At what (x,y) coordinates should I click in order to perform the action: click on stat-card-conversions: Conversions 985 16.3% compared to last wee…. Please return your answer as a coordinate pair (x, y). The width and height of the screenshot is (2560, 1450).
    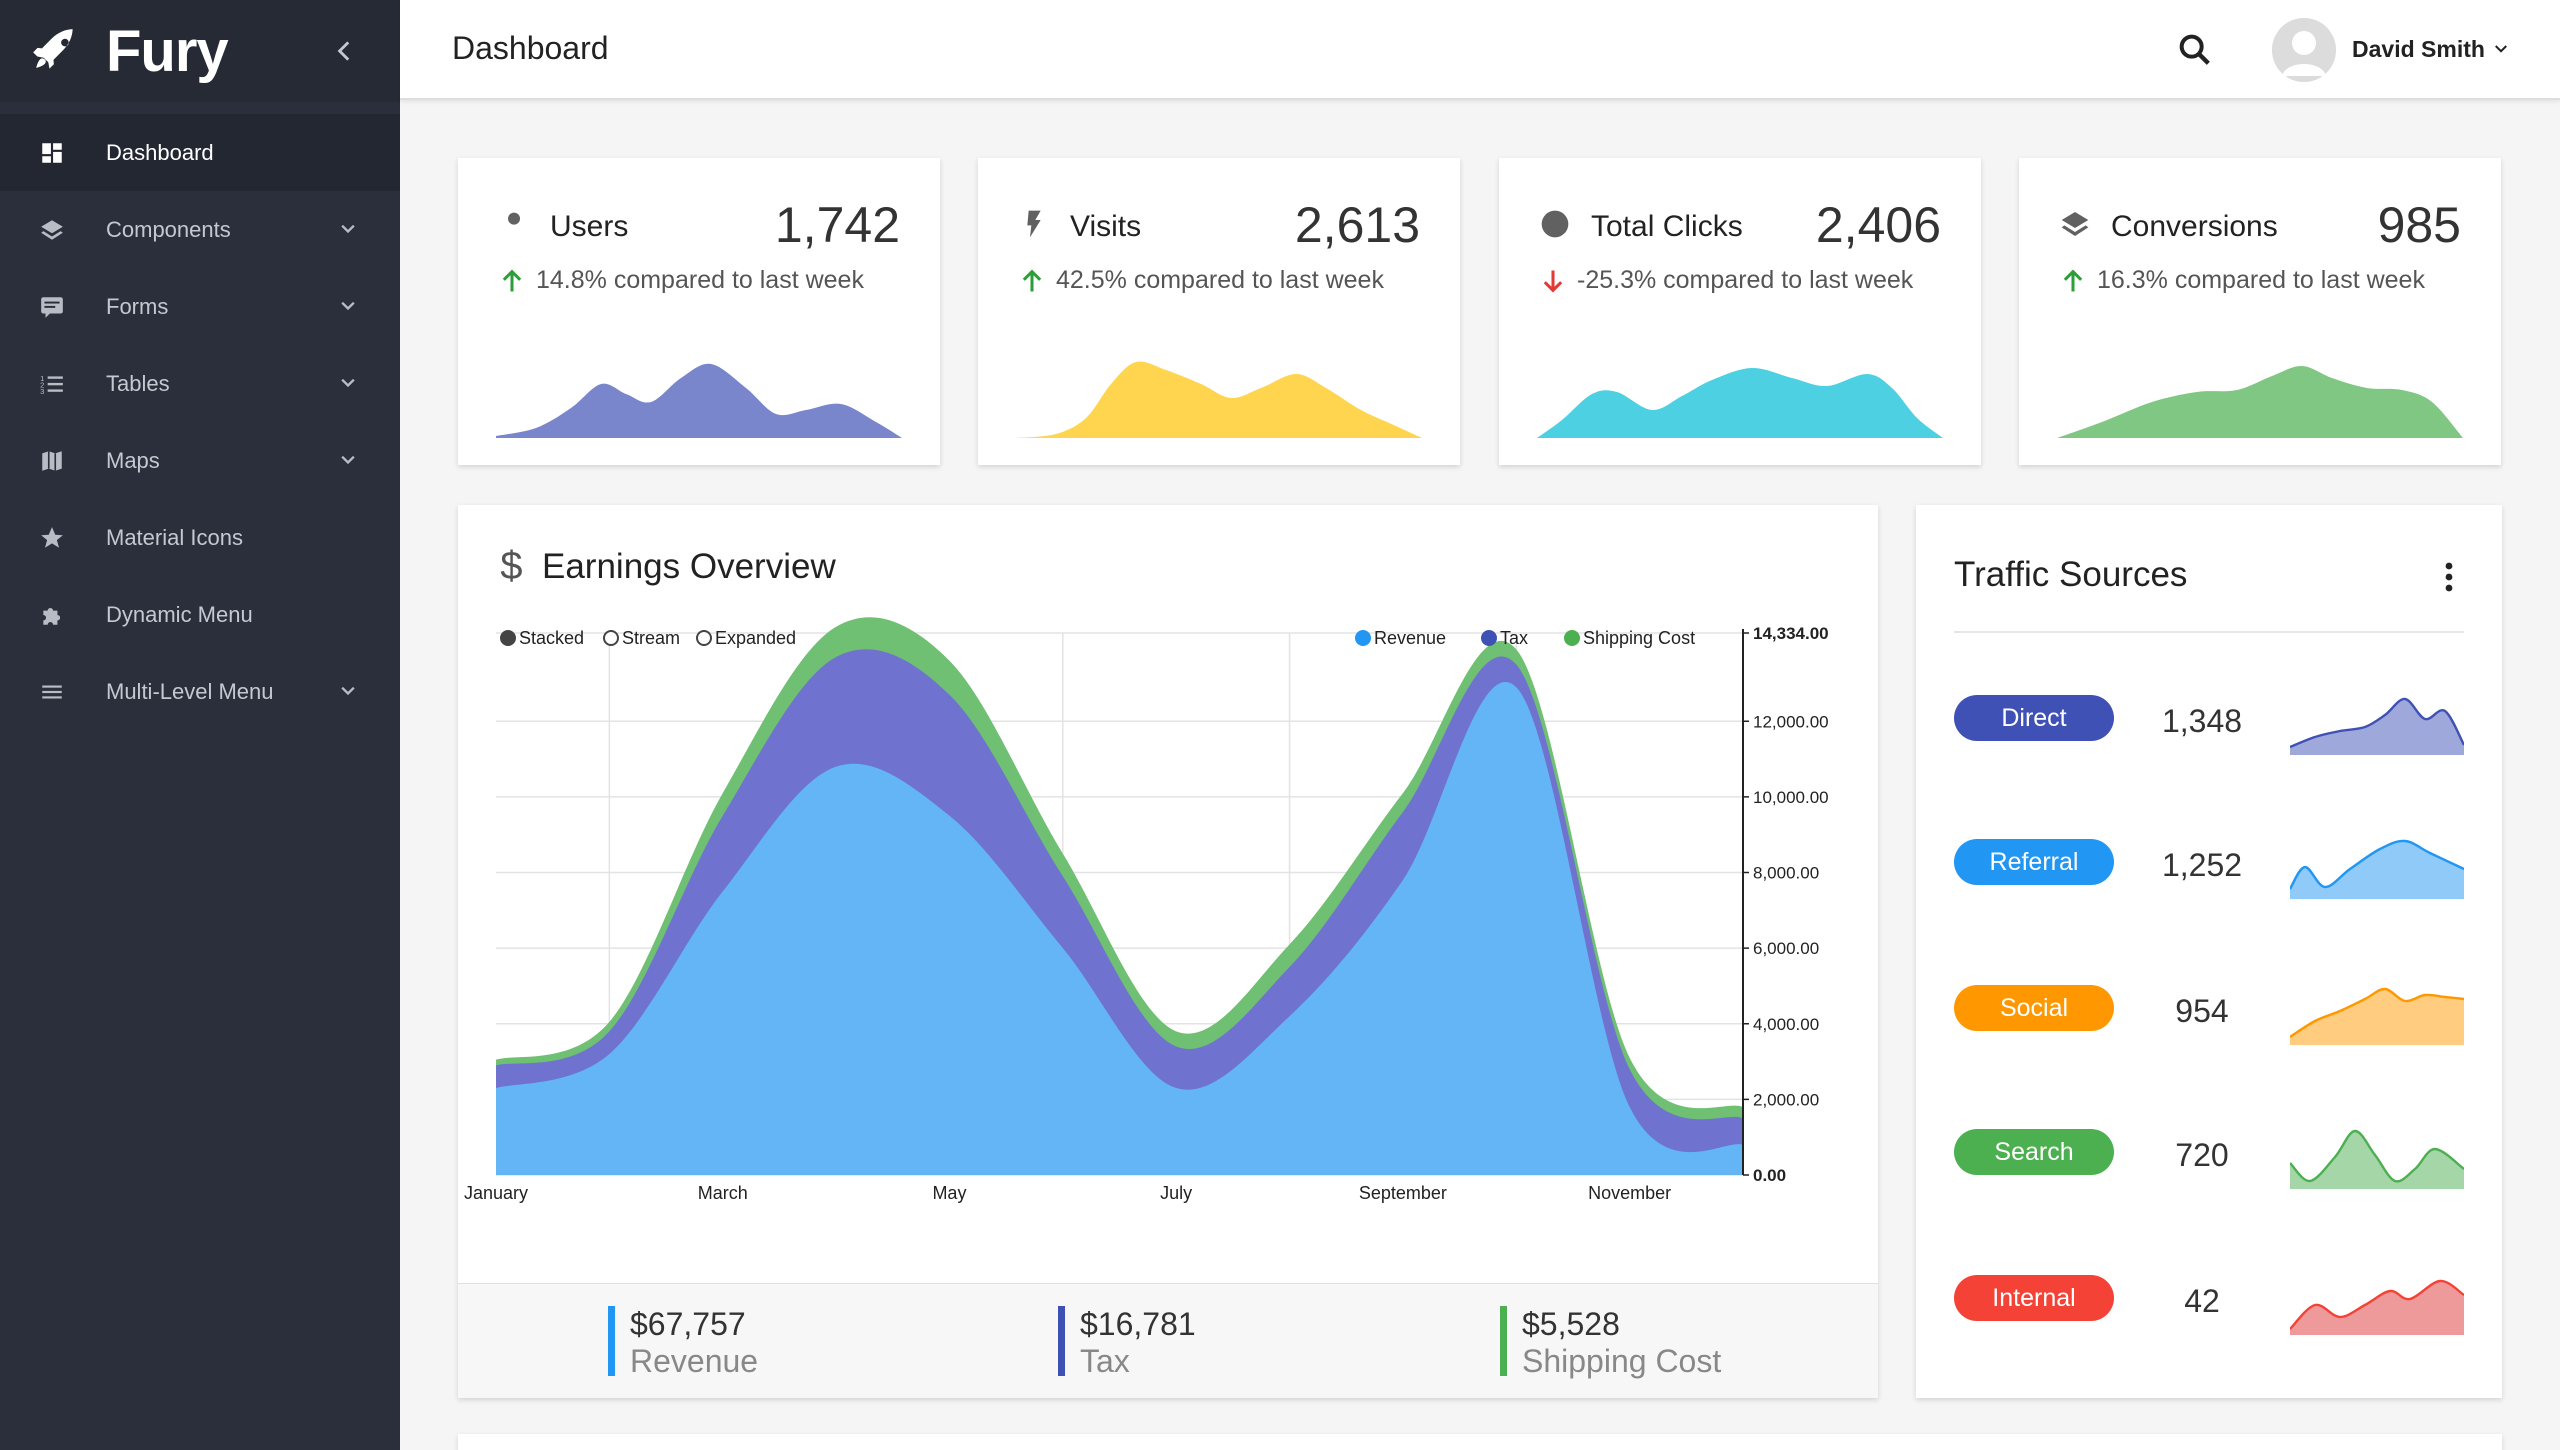
    Looking at the image, I should click on (2260, 311).